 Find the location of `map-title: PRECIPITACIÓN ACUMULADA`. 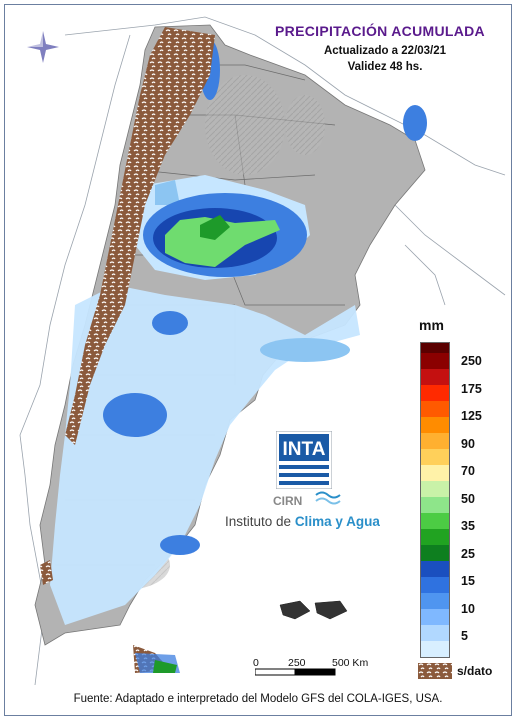

map-title: PRECIPITACIÓN ACUMULADA is located at coordinates (380, 31).